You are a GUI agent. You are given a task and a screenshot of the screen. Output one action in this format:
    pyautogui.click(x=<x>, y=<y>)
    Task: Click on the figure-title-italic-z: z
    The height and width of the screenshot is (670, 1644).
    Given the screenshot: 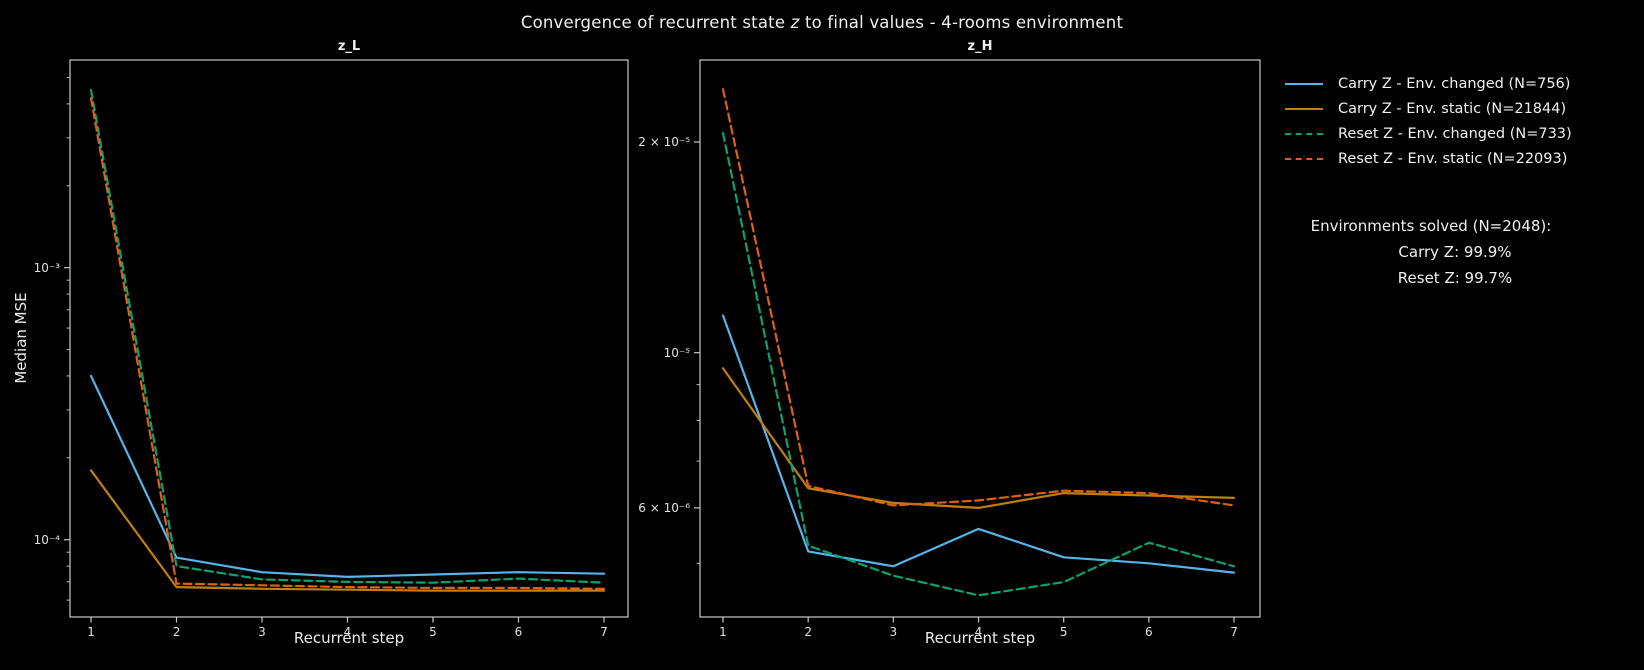 What is the action you would take?
    pyautogui.click(x=795, y=22)
    